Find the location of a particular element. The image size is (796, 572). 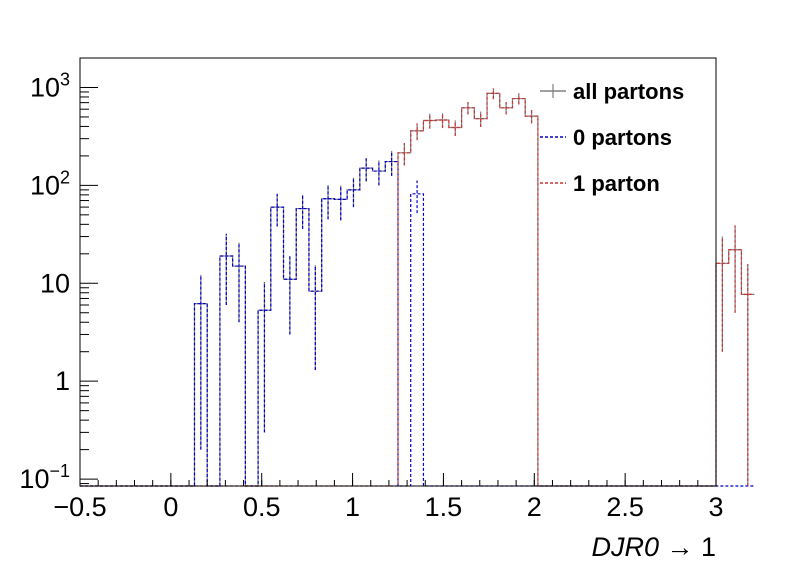

y-tick-label: 1 is located at coordinates (62, 381).